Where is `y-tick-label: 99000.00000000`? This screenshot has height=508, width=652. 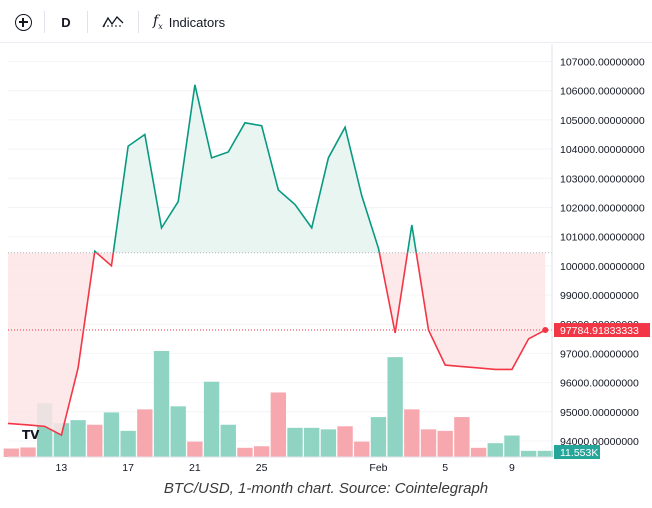 y-tick-label: 99000.00000000 is located at coordinates (599, 296).